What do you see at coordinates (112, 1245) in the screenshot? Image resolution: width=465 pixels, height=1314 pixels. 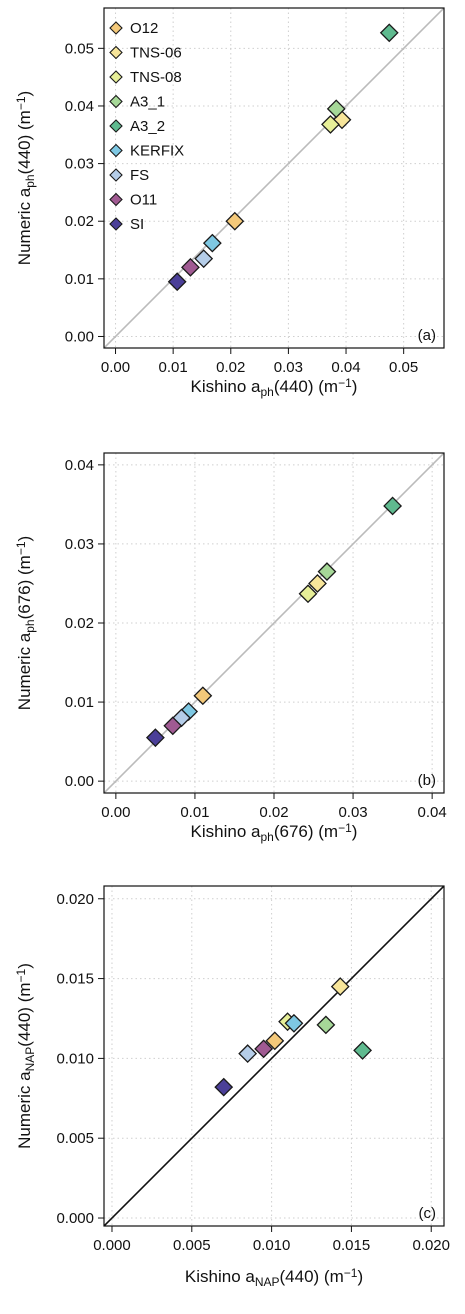 I see `x-tick-label: 0.000` at bounding box center [112, 1245].